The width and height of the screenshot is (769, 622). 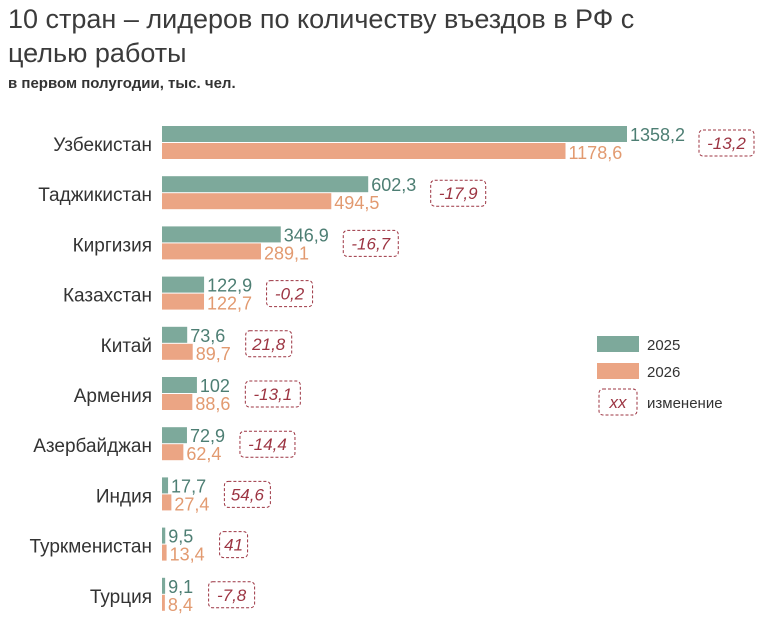 I want to click on category-label: Индия, so click(x=124, y=496).